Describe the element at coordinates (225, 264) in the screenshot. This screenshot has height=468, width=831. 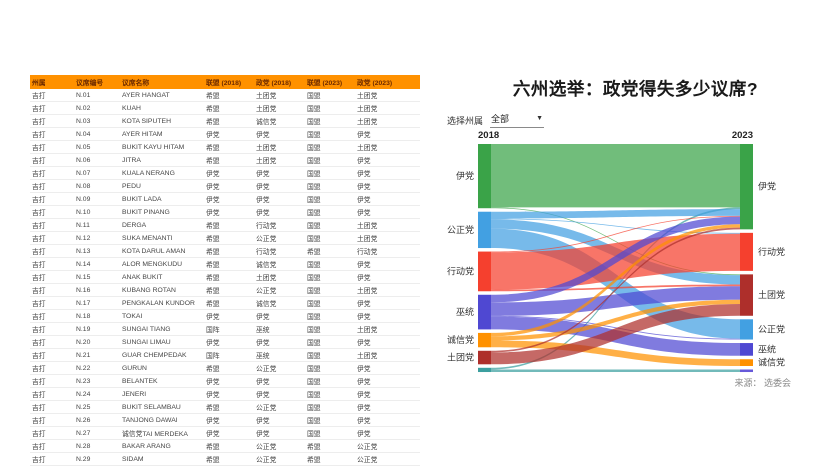
I see `table-row: 吉打 N.14 ALOR MENGKUDU 希盟 诚信党 国盟 伊党` at that location.